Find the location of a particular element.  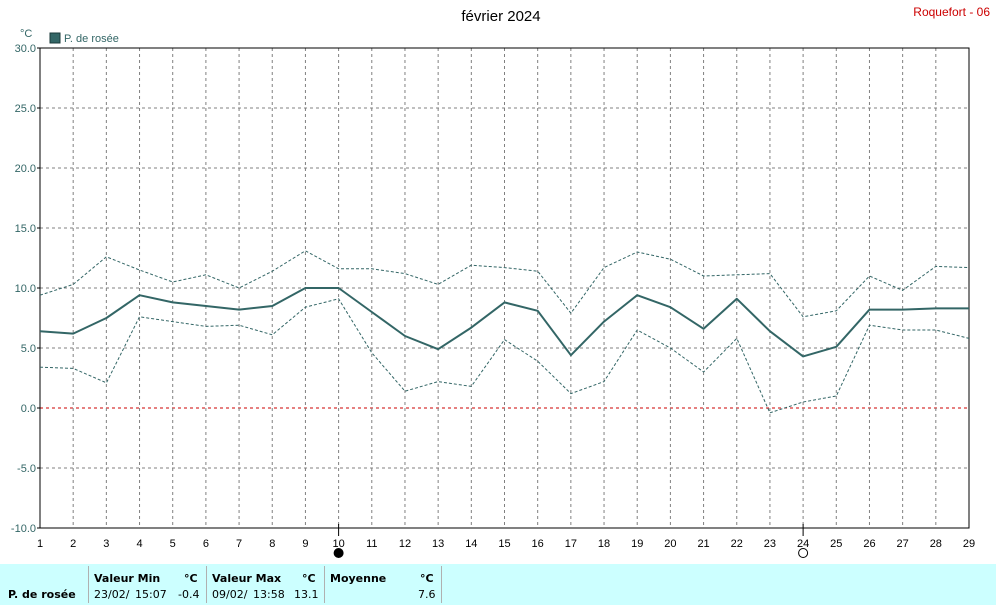

moon-phases is located at coordinates (571, 541).